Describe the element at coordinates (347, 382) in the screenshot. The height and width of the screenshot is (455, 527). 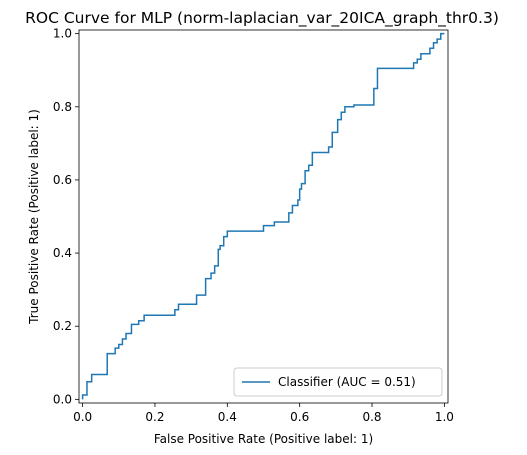
I see `legend-entry: Classifier (AUC = 0.51)` at that location.